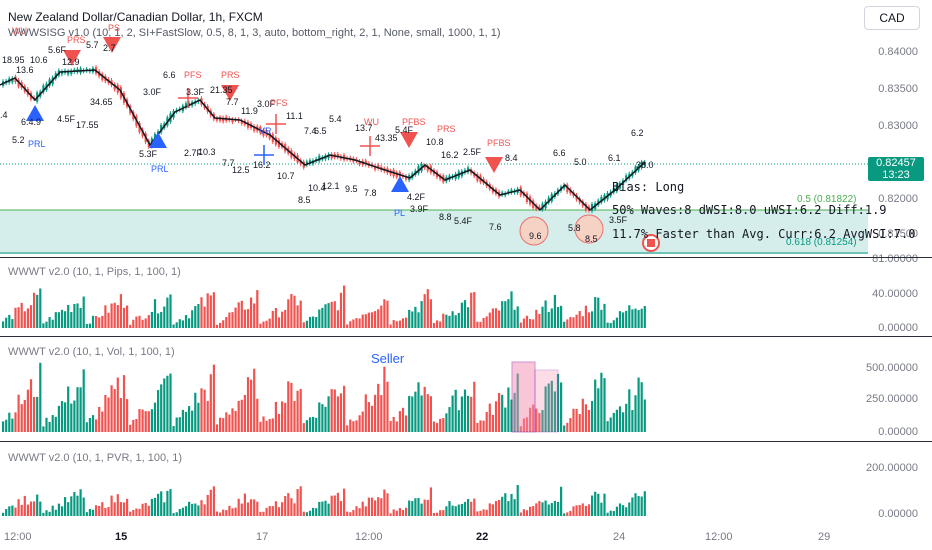  Describe the element at coordinates (94, 272) in the screenshot. I see `pane-title-pips: WWWT v2.0 (10, 1, Pips, 1, 100, 1)` at that location.